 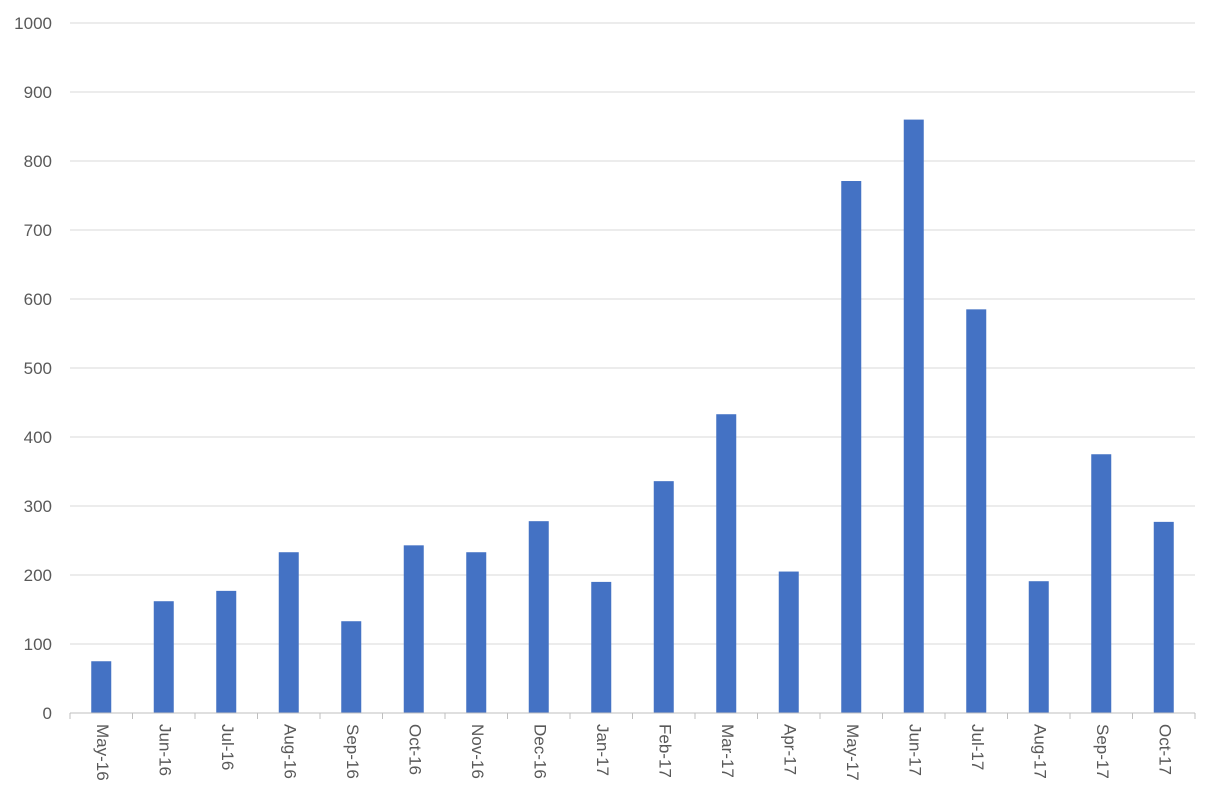 What do you see at coordinates (352, 751) in the screenshot?
I see `x-tick-label: Sep-16` at bounding box center [352, 751].